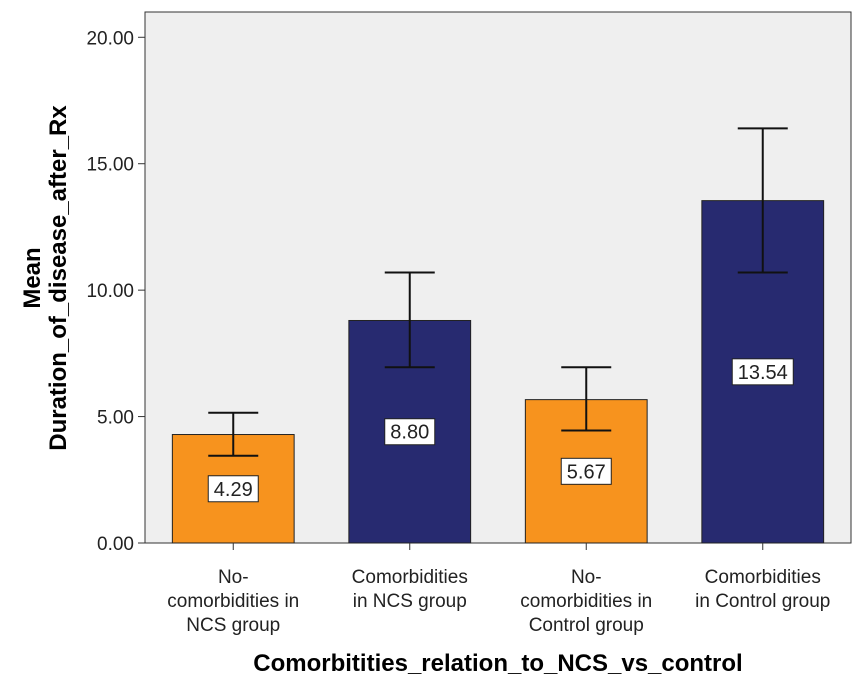 The image size is (857, 683). What do you see at coordinates (110, 38) in the screenshot?
I see `y-tick-label: 20.00` at bounding box center [110, 38].